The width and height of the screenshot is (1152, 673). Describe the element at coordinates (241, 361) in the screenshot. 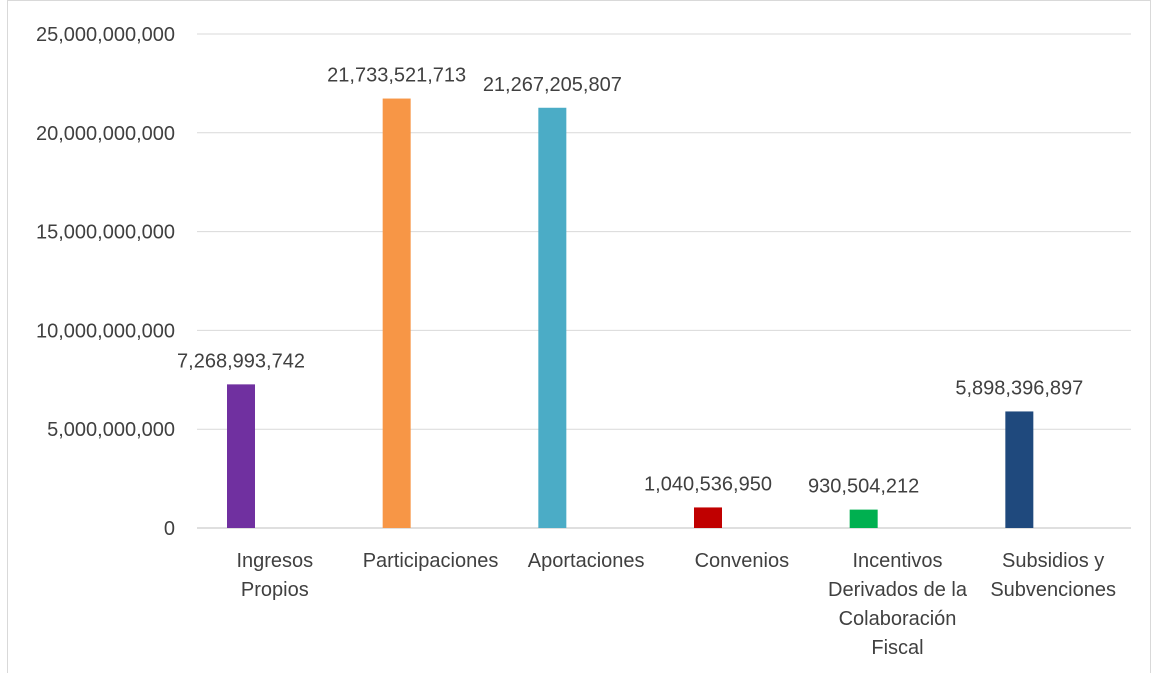

I see `data-label: 7,268,993,742` at that location.